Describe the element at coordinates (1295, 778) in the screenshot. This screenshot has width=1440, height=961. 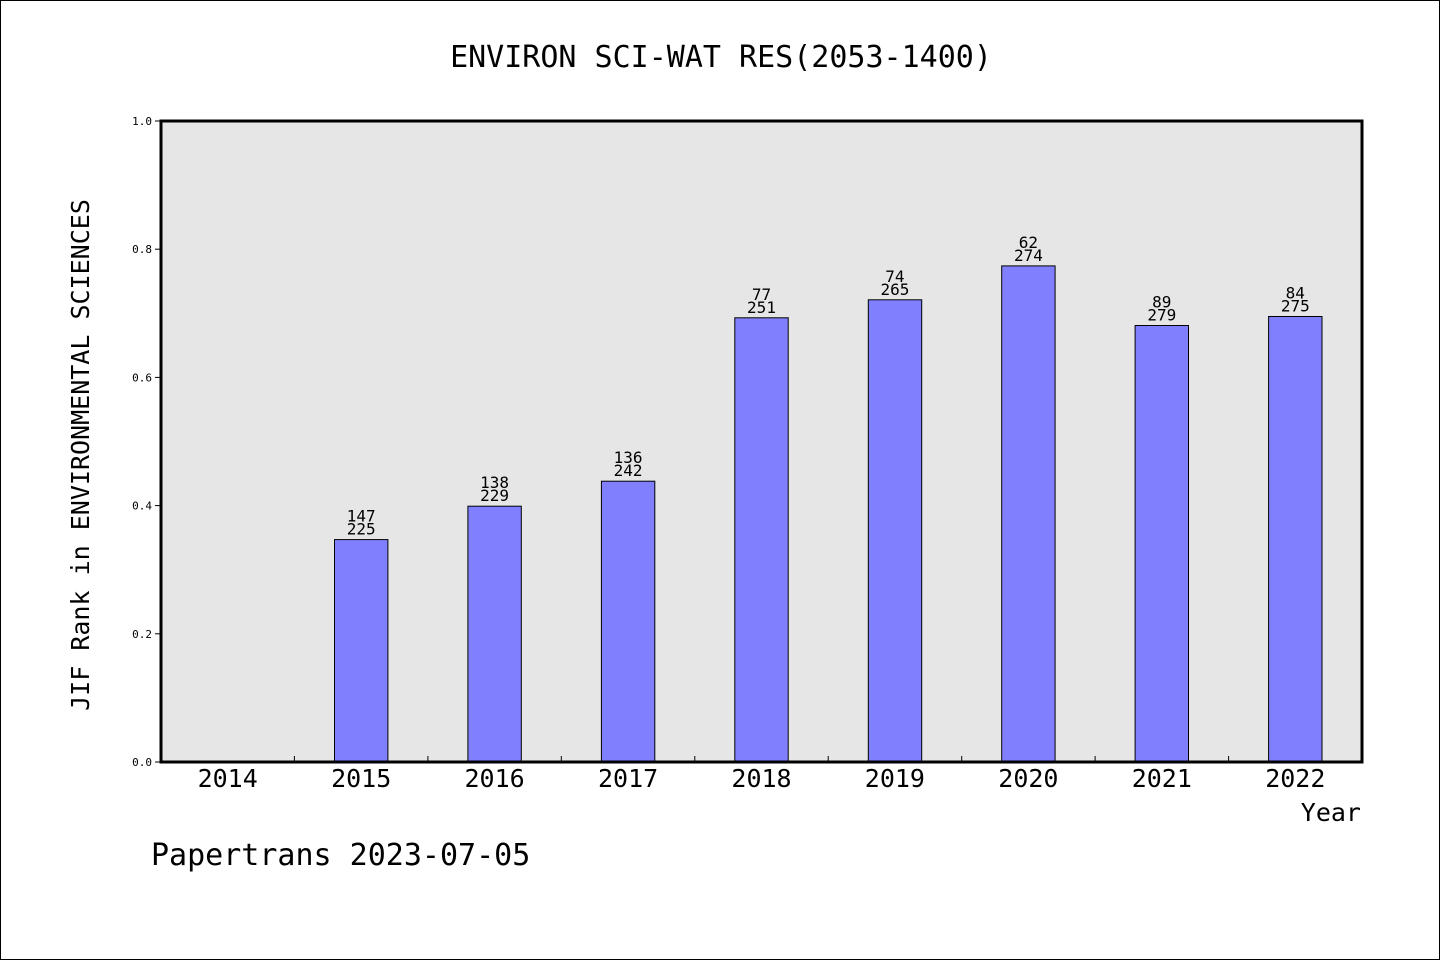
I see `x-tick-label-2022: 2022` at that location.